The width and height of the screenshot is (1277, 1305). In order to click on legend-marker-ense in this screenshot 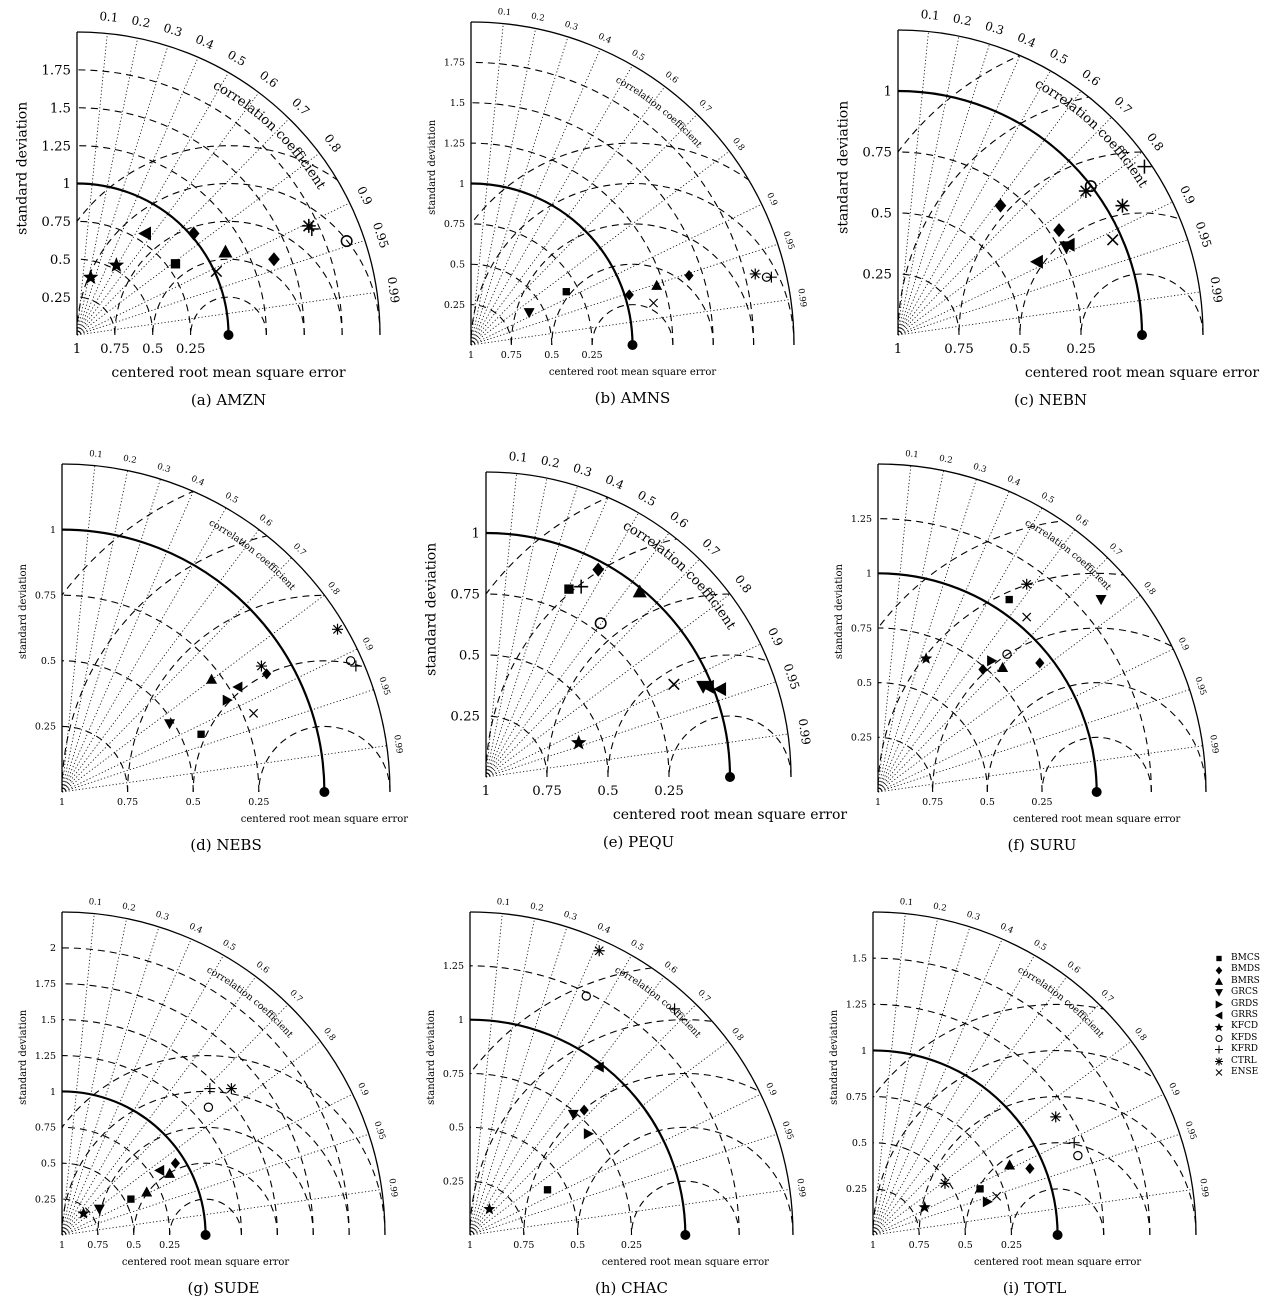, I will do `click(1219, 1072)`.